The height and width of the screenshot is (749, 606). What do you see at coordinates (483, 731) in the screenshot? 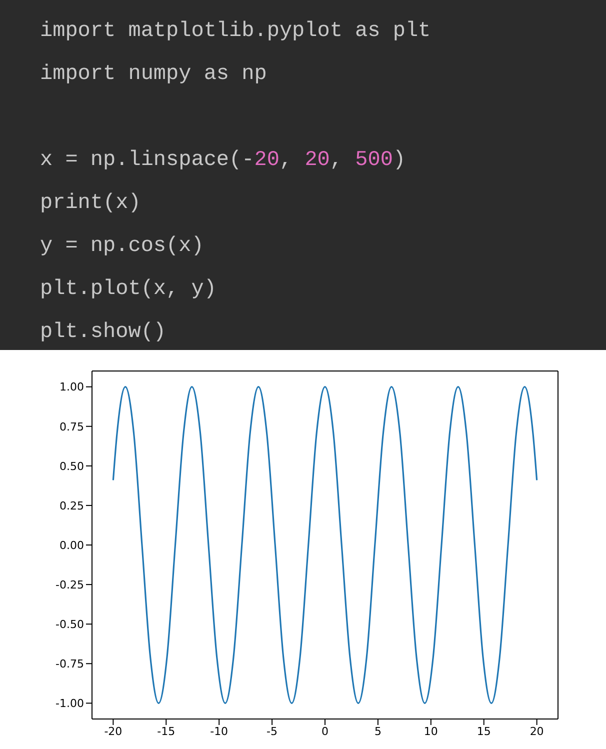
I see `x-tick-label: 15` at bounding box center [483, 731].